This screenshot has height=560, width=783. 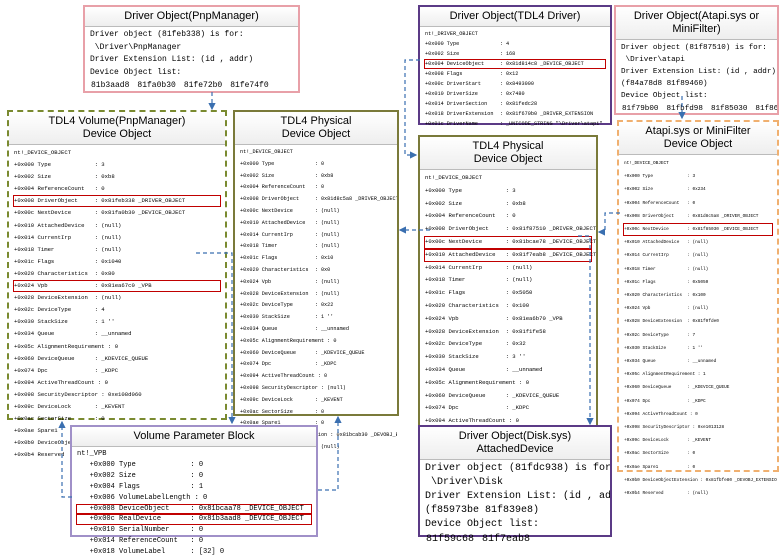 What do you see at coordinates (660, 335) in the screenshot?
I see `content-line: +0x02c DeviceType : 7` at bounding box center [660, 335].